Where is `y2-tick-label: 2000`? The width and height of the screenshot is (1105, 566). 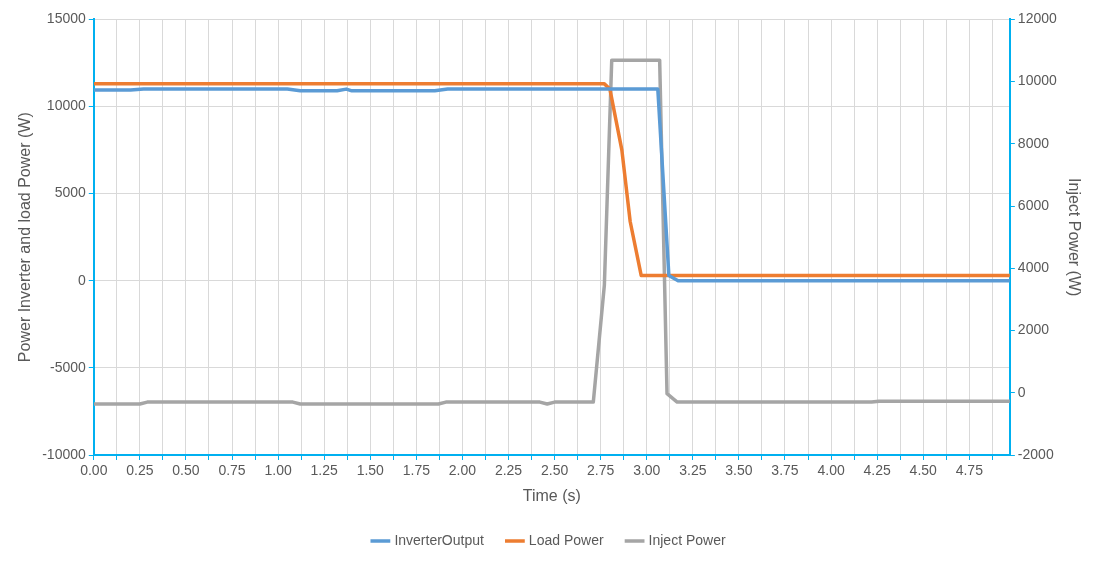 y2-tick-label: 2000 is located at coordinates (1033, 329).